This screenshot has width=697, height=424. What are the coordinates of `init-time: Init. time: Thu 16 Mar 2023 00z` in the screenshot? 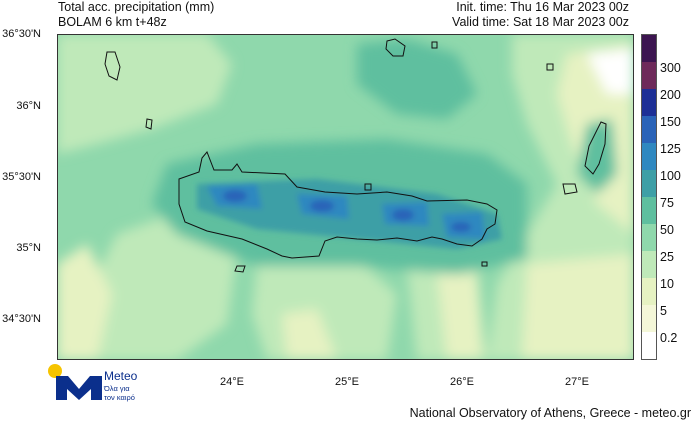 It's located at (542, 7).